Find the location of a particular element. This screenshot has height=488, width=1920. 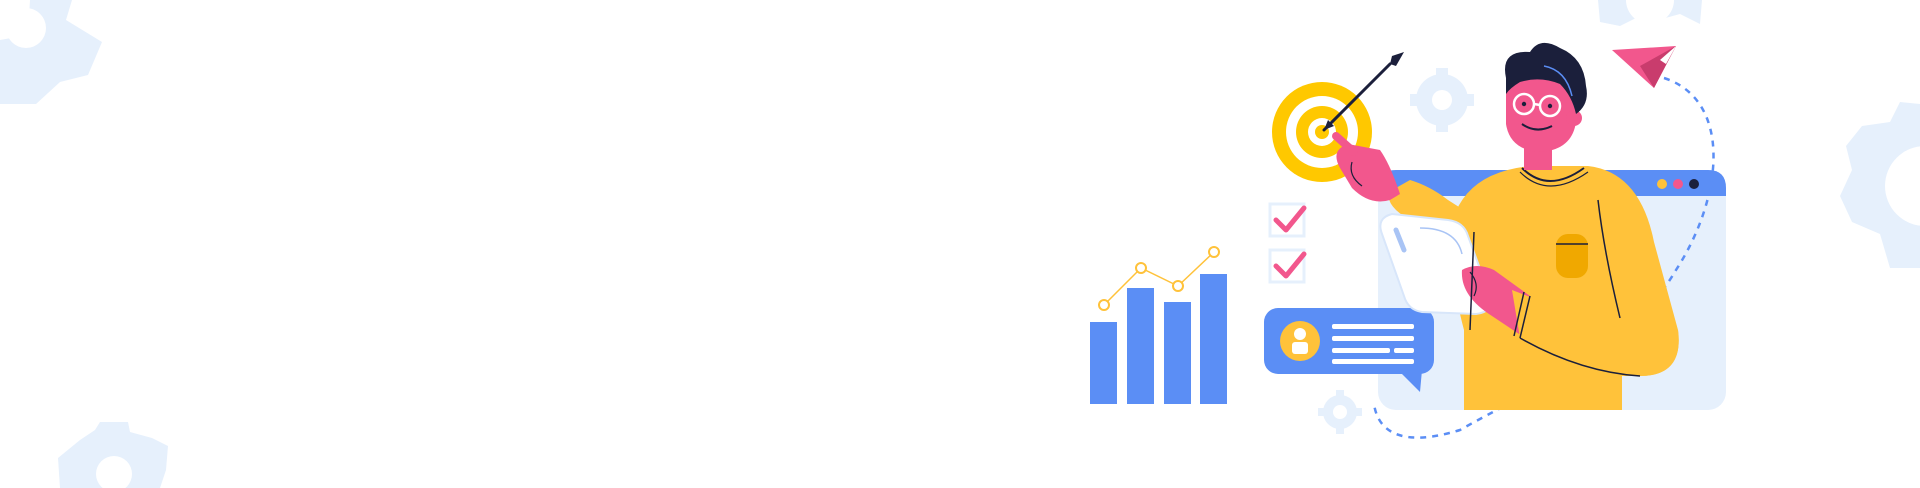

profile-bubble is located at coordinates (1349, 350).